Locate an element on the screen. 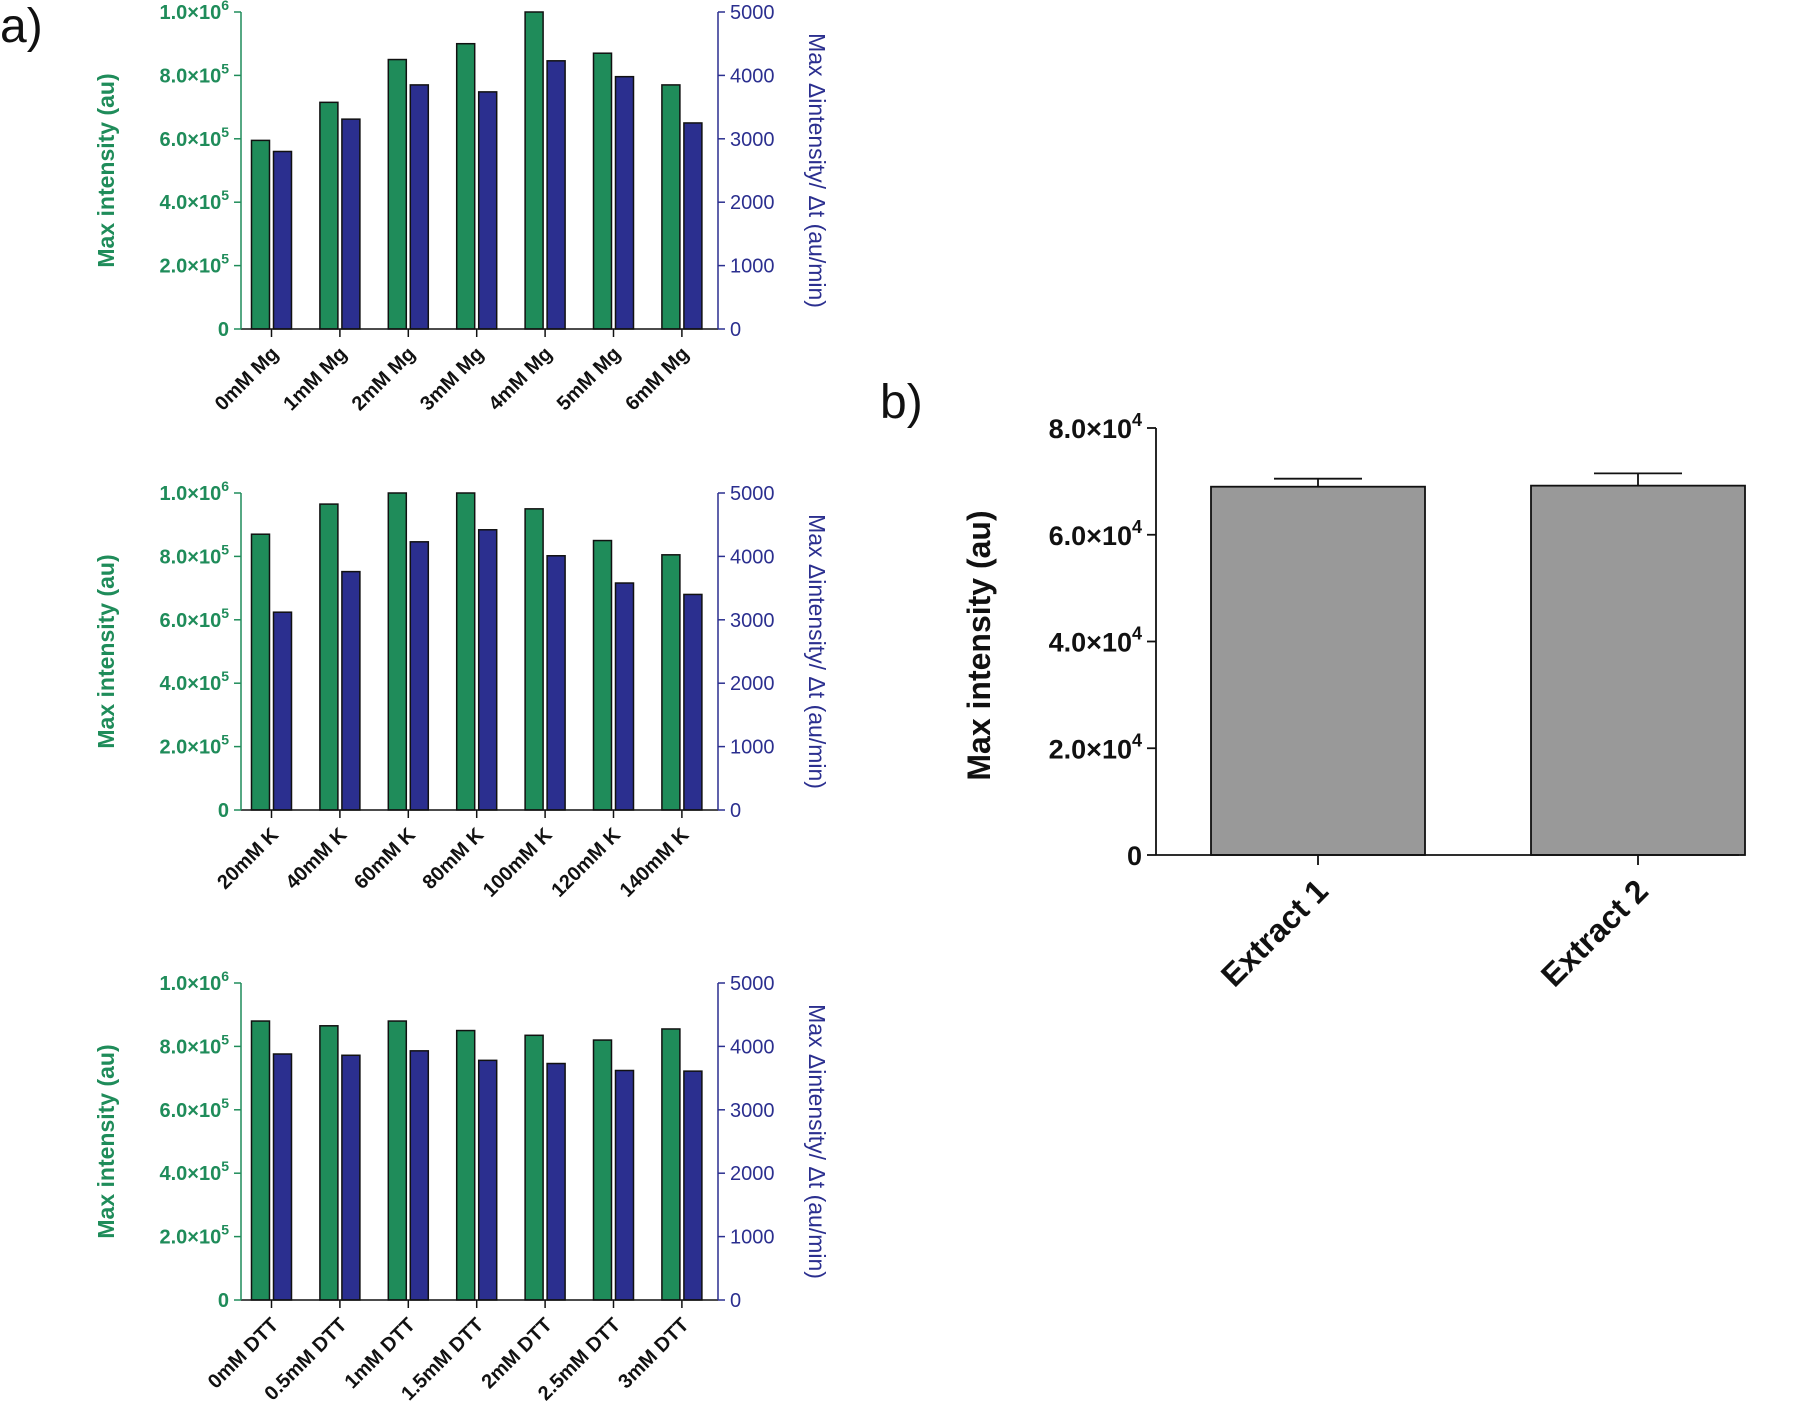  panel-label-a: a) is located at coordinates (21, 26).